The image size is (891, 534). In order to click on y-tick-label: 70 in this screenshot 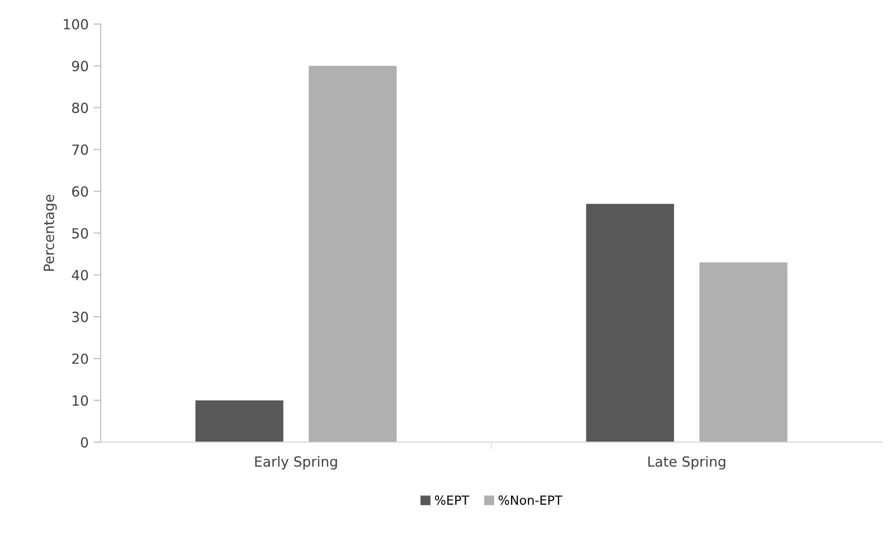, I will do `click(80, 149)`.